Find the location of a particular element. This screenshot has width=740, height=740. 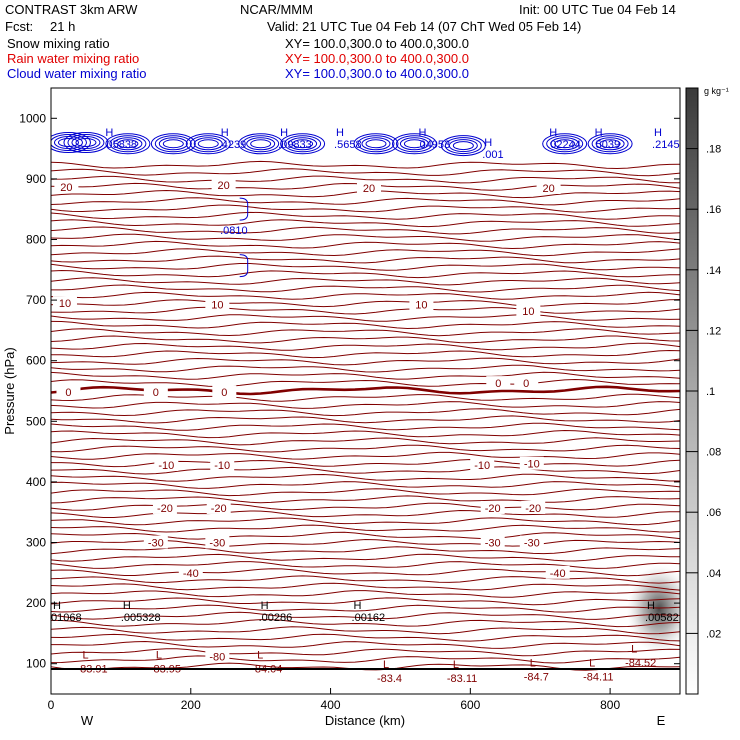

colorbar-tick-label: .06 is located at coordinates (713, 513).